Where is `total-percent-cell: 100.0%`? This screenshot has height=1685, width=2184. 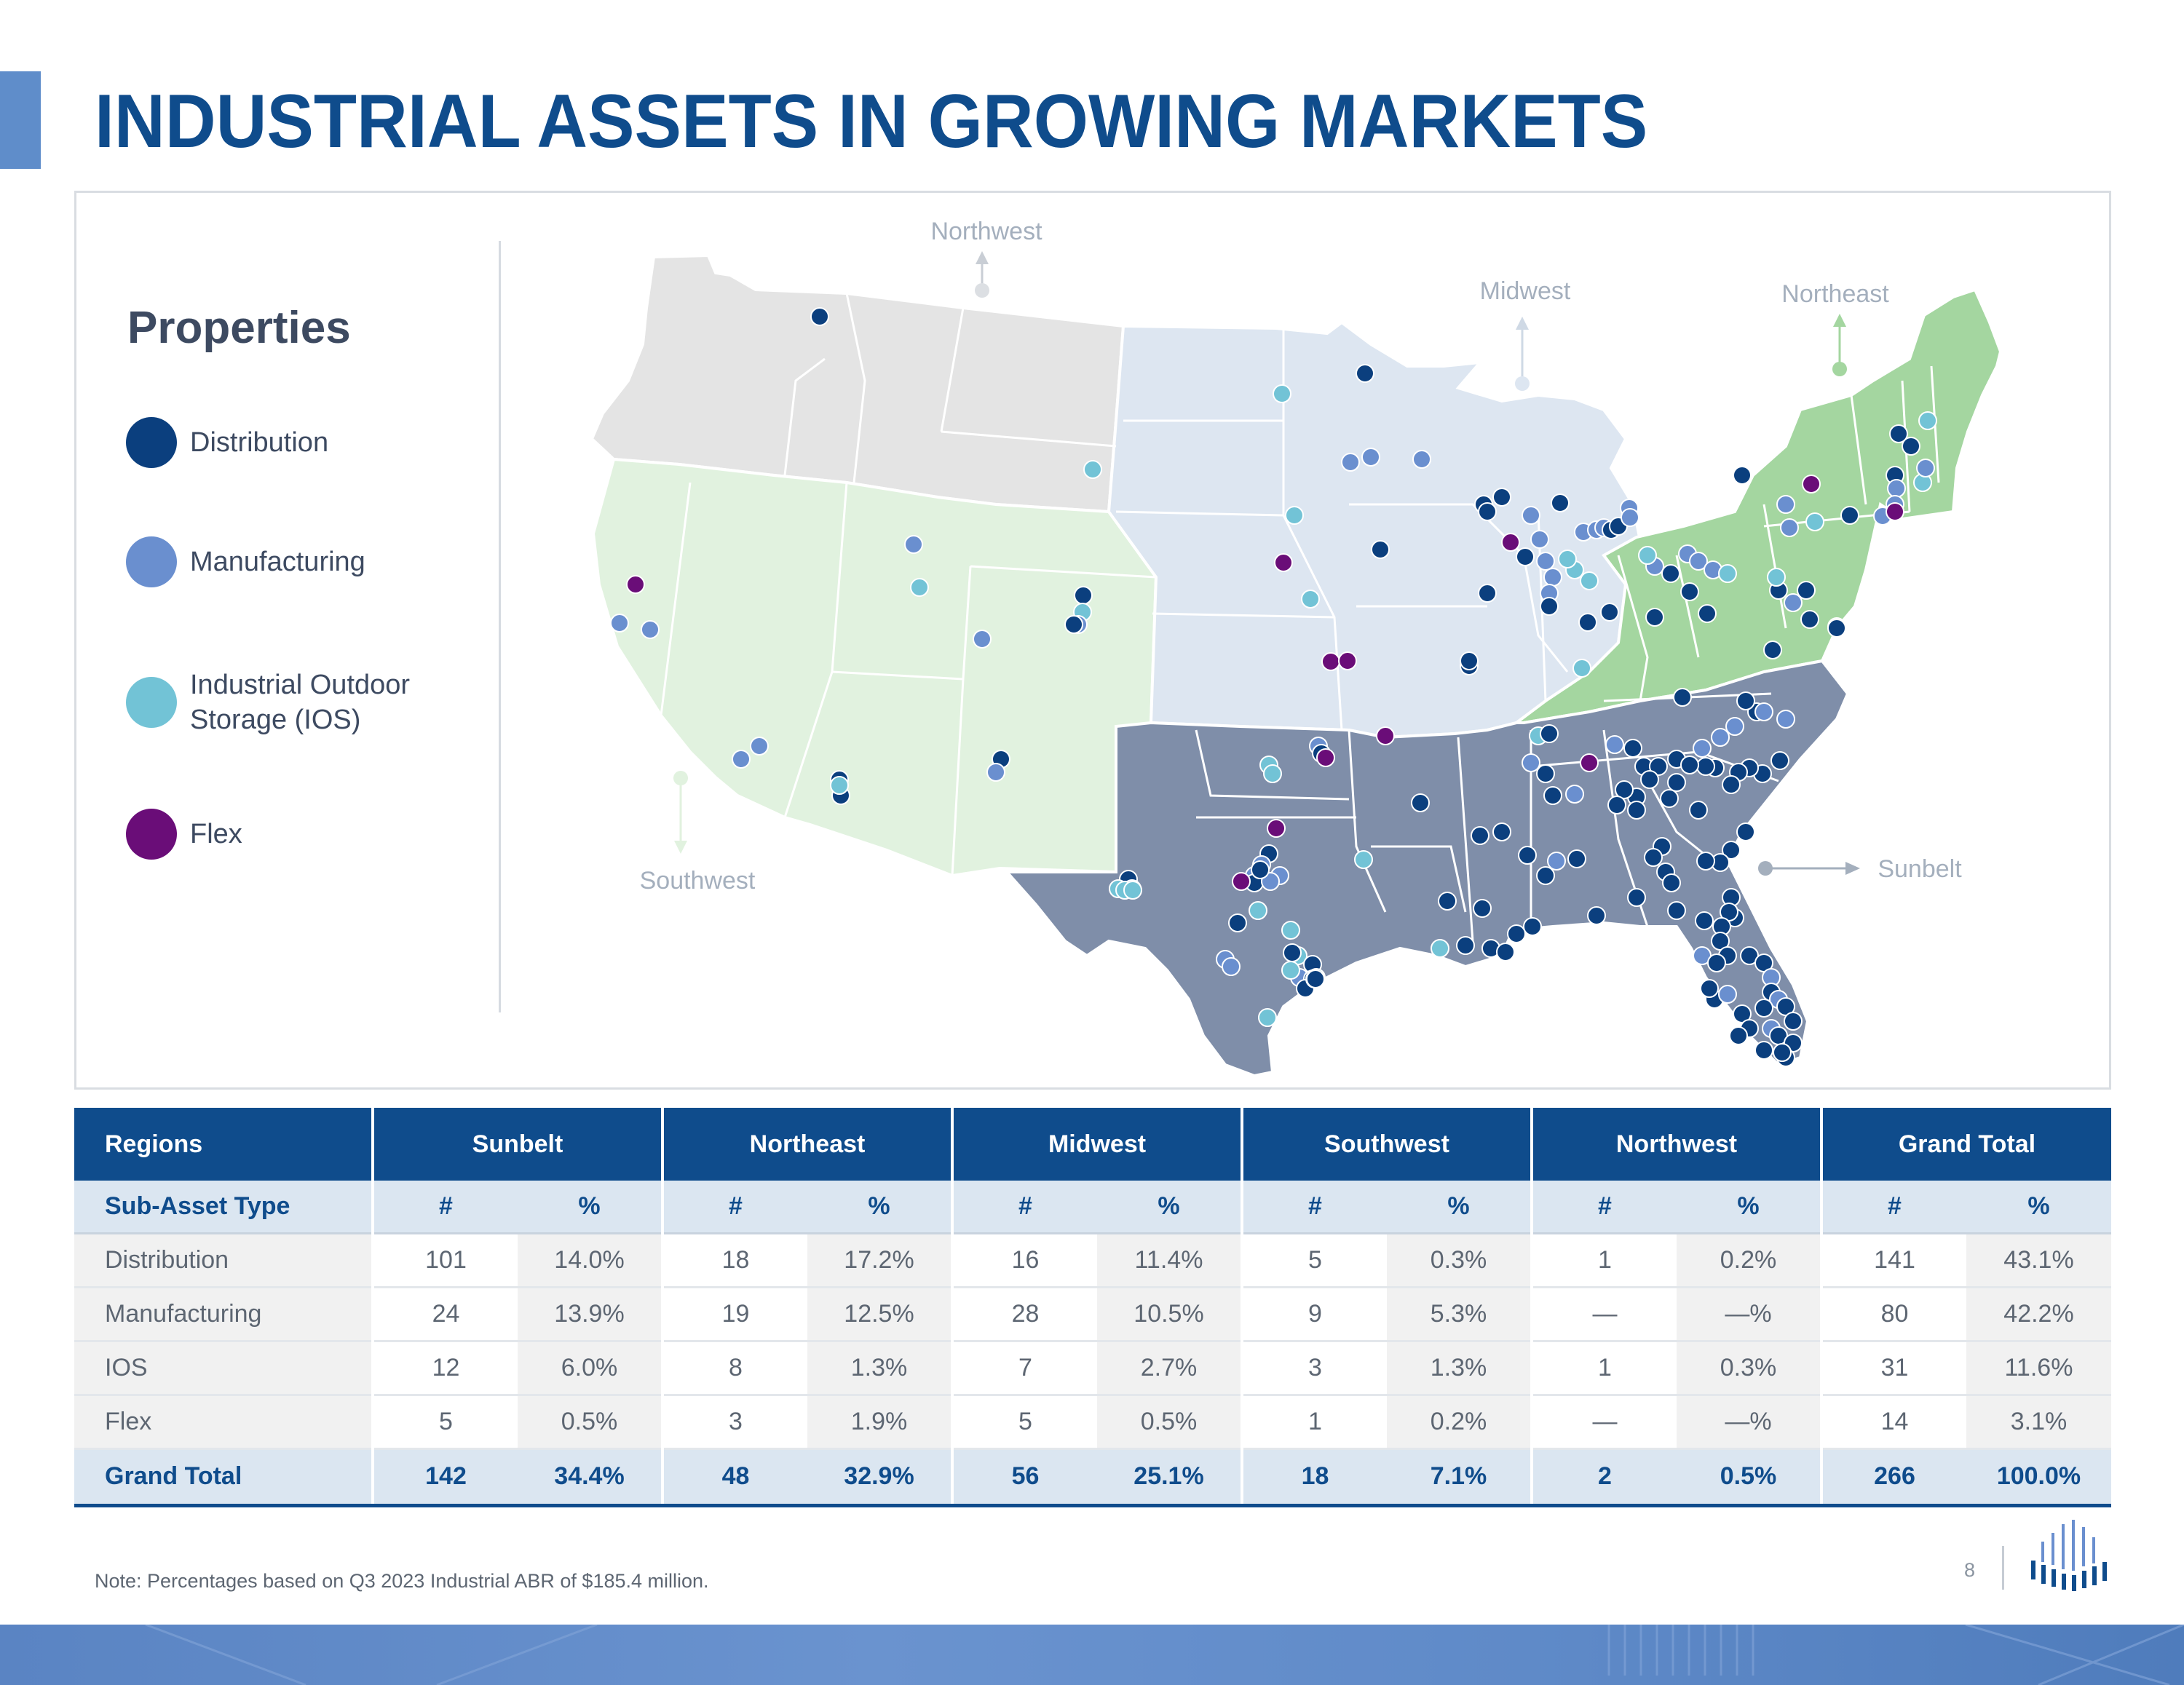
total-percent-cell: 100.0% is located at coordinates (2038, 1477).